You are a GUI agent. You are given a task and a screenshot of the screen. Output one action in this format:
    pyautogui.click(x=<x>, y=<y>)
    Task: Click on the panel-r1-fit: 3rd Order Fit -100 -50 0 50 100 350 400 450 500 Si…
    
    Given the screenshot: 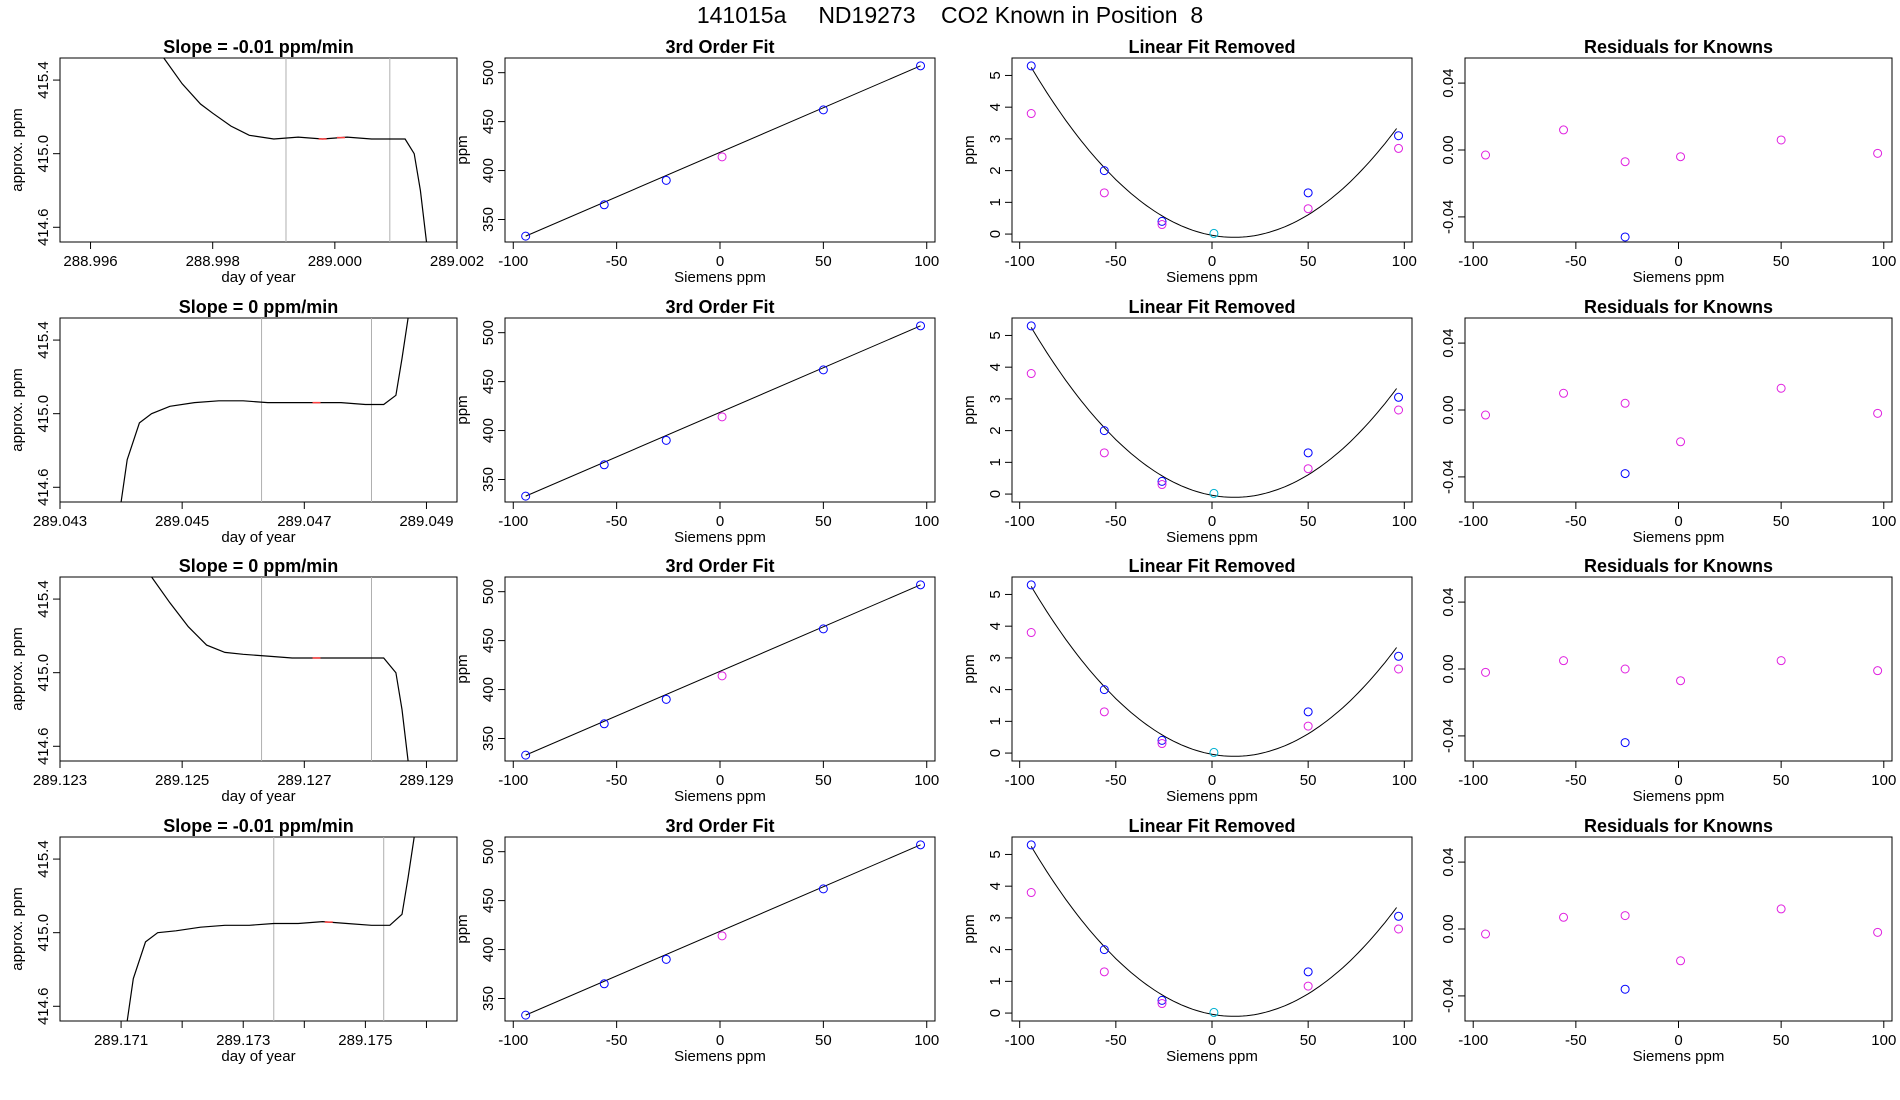 What is the action you would take?
    pyautogui.click(x=696, y=161)
    